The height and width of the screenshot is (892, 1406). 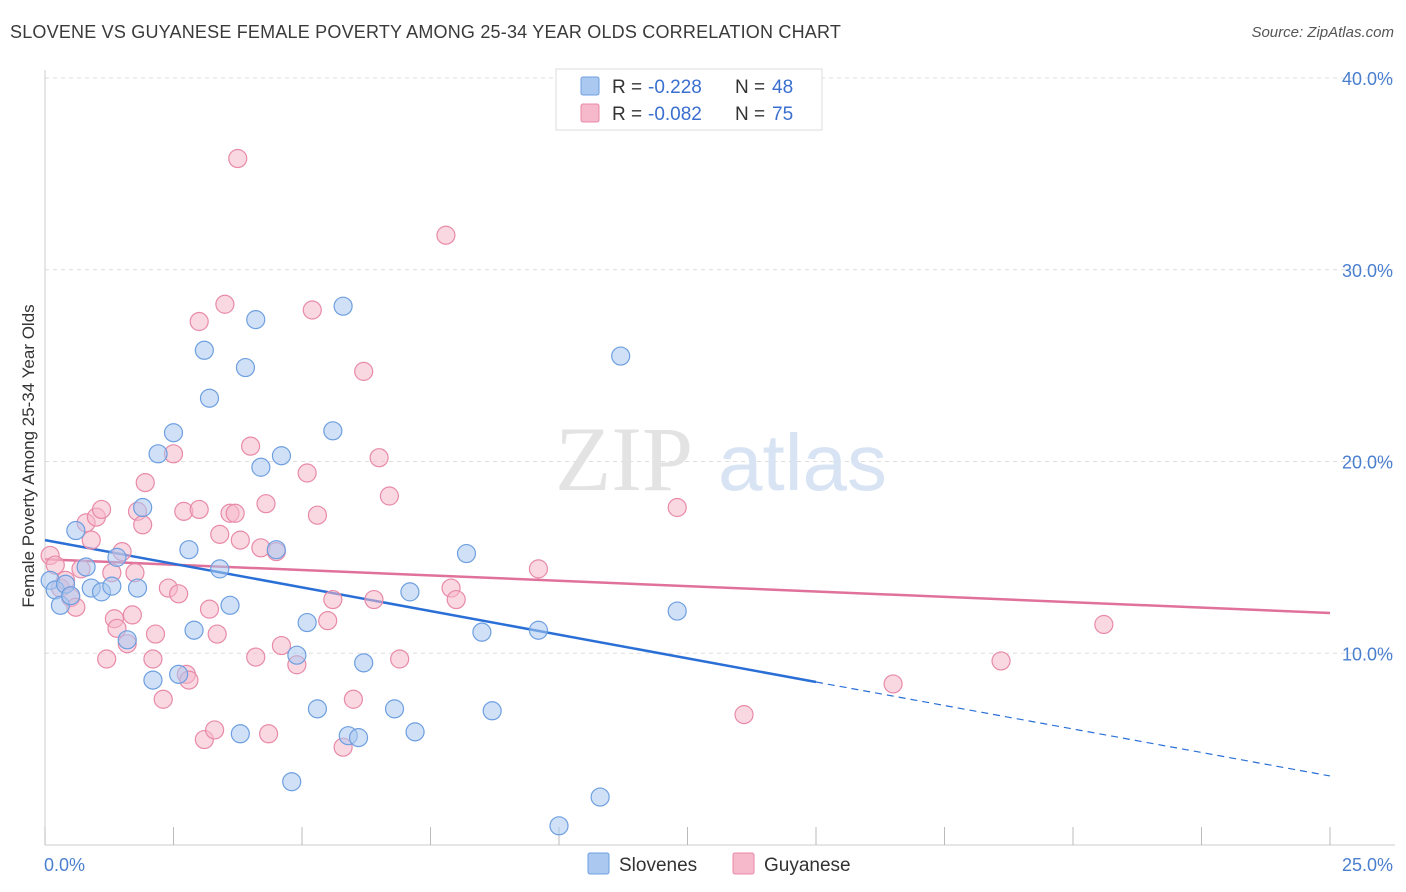 I want to click on legend-n-label-1: N =, so click(x=750, y=87).